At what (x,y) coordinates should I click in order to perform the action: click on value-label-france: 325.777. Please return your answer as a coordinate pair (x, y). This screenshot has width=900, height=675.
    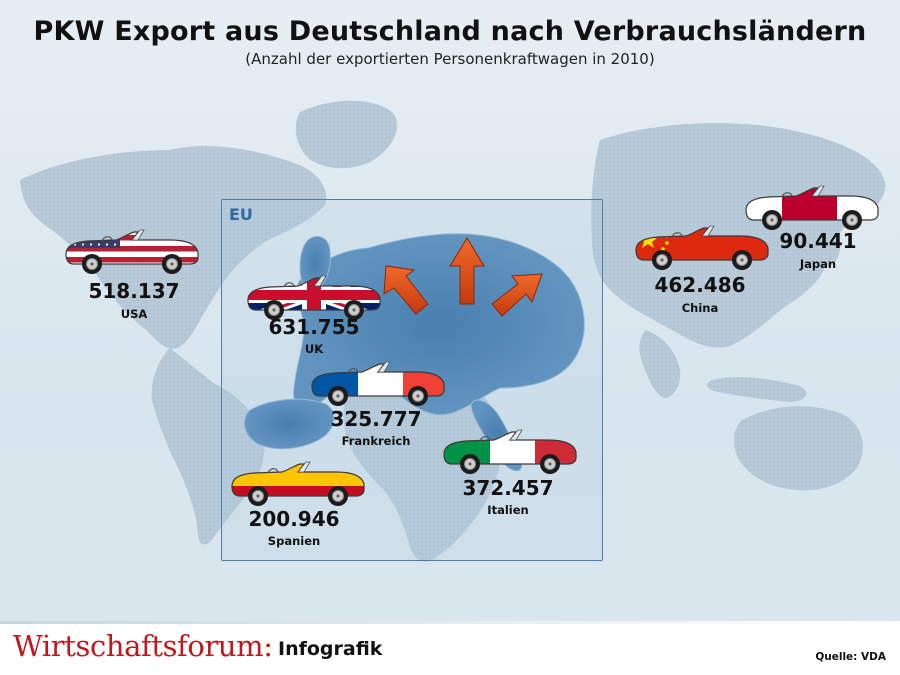
    Looking at the image, I should click on (376, 419).